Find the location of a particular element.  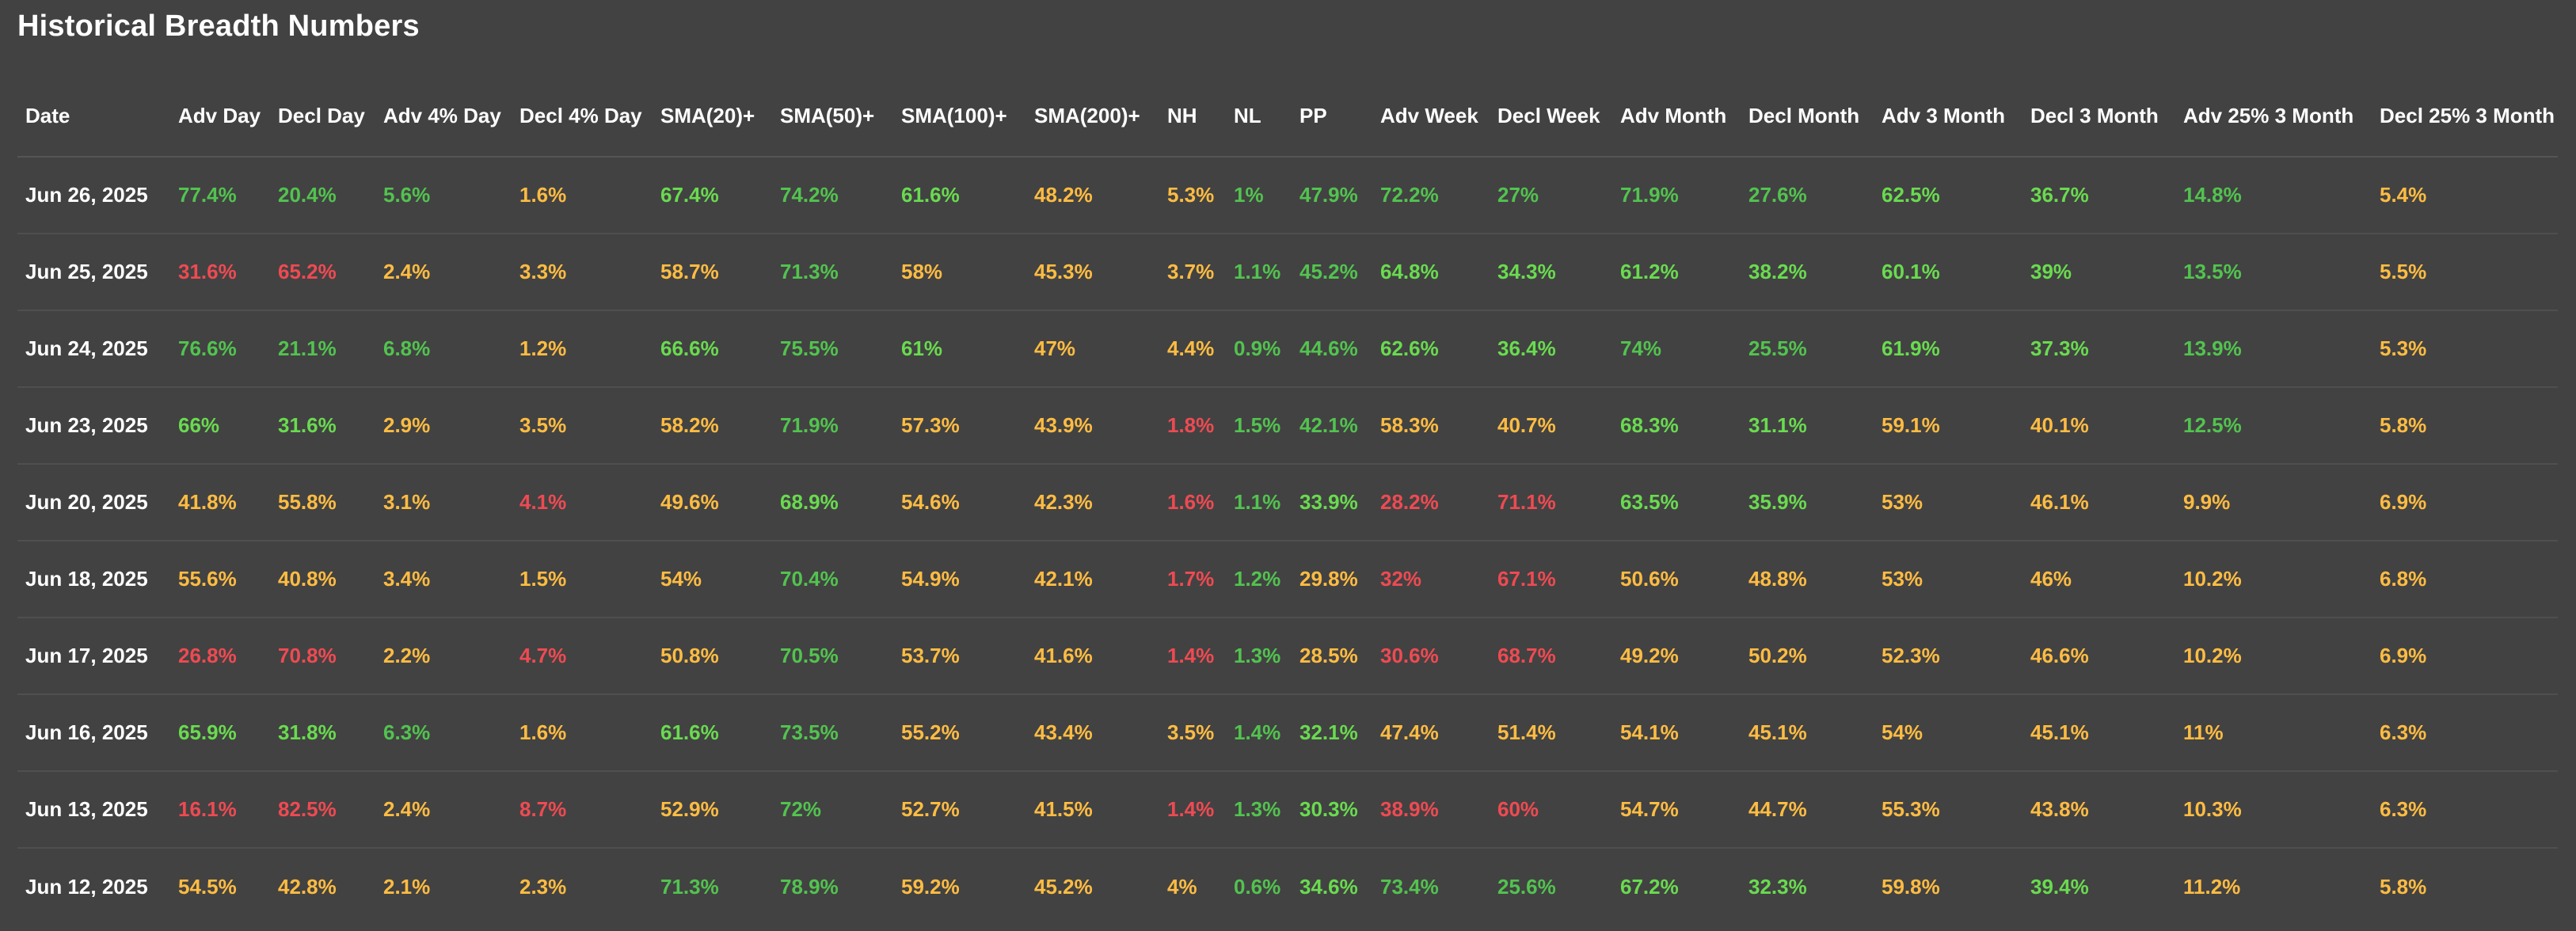

date-cell: Jun 18, 2025 is located at coordinates (86, 579).